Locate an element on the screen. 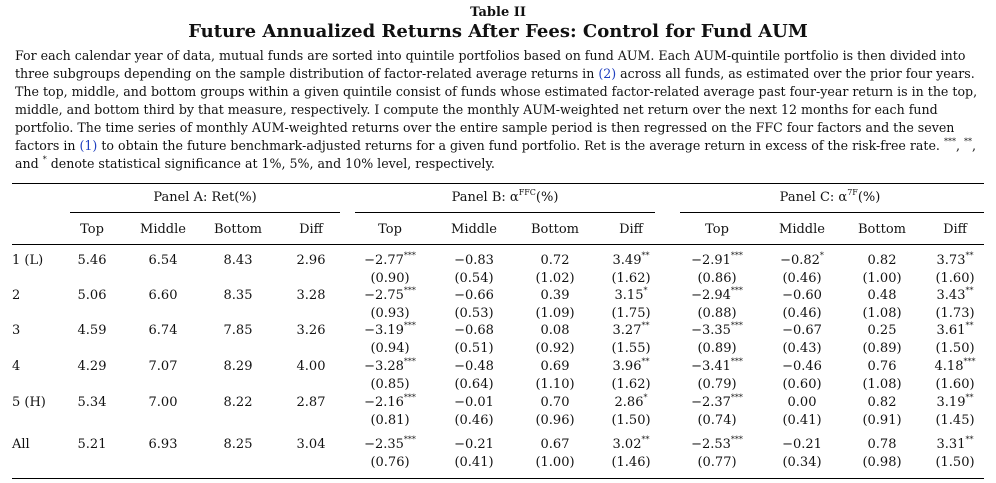  table-cell-value: −2.94*** is located at coordinates (717, 295).